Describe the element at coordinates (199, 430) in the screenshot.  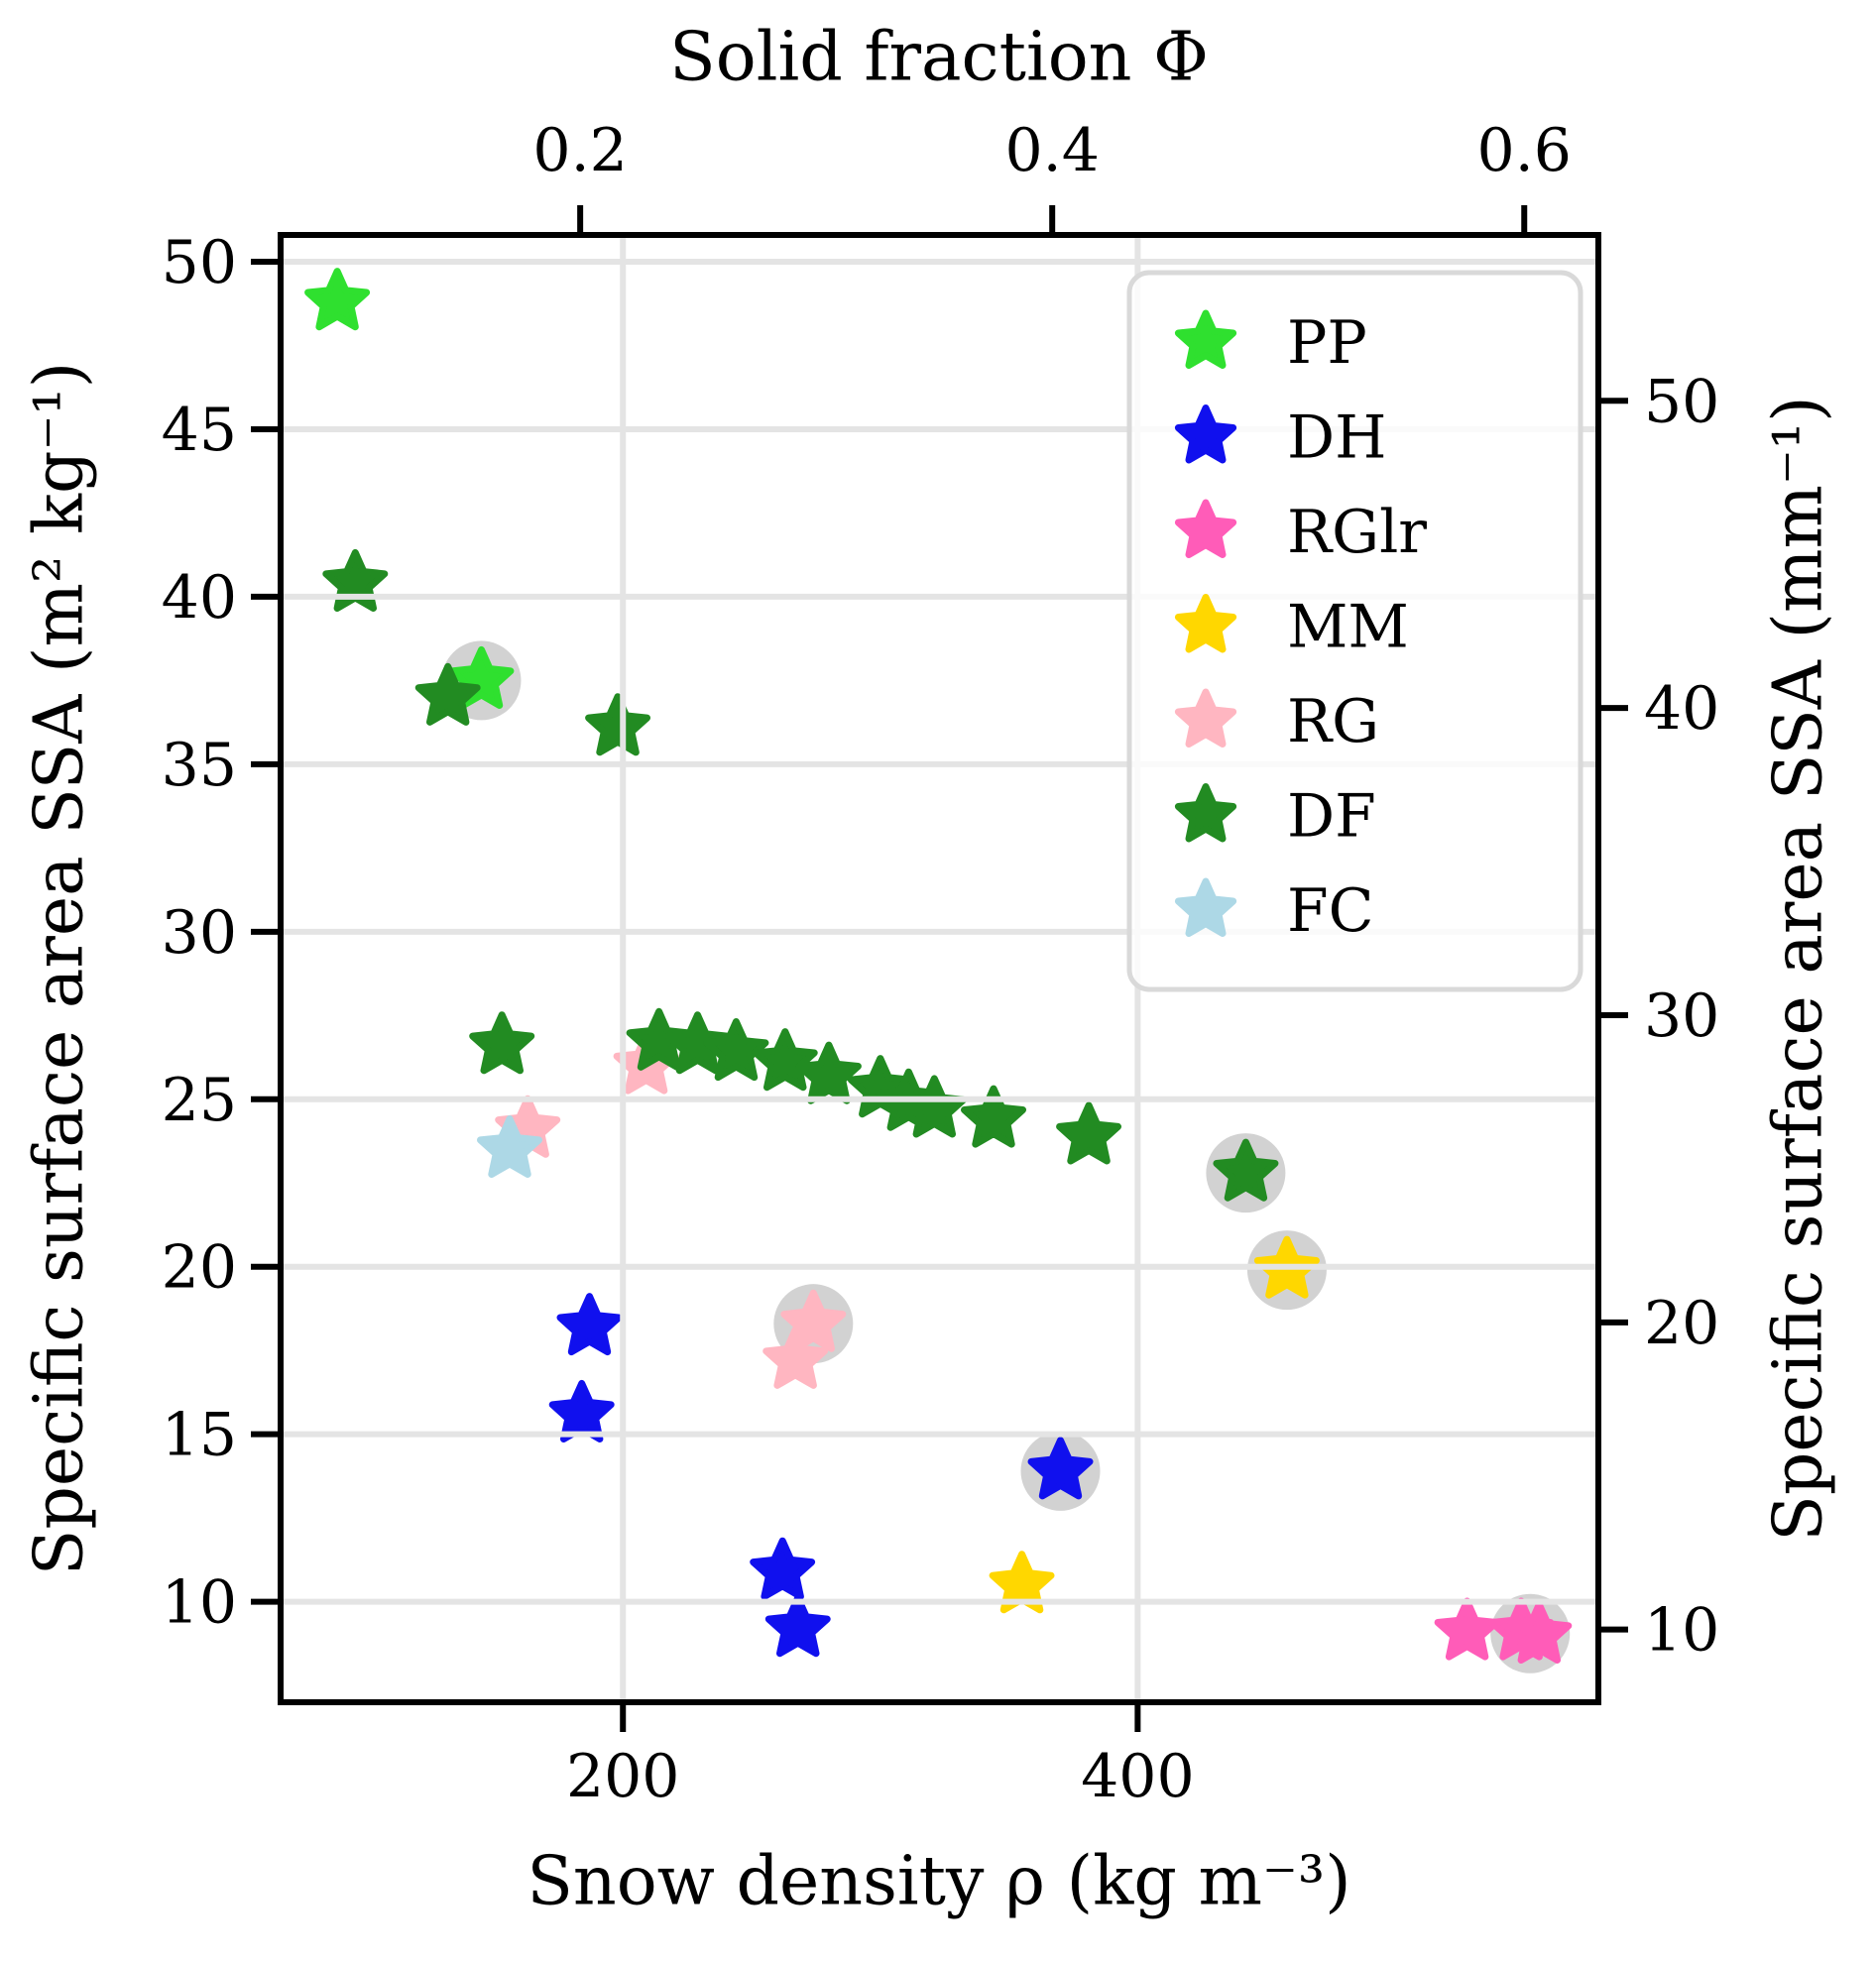
I see `y-tick-label: 45` at that location.